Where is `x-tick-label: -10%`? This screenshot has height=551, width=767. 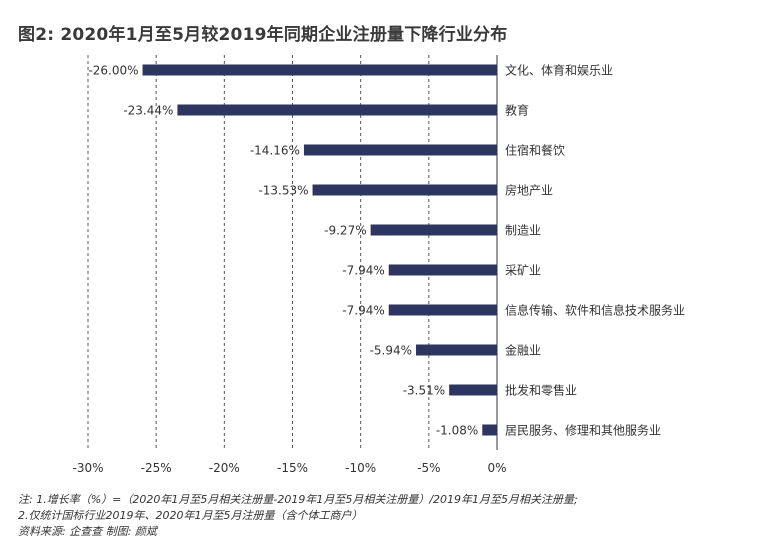
x-tick-label: -10% is located at coordinates (360, 468).